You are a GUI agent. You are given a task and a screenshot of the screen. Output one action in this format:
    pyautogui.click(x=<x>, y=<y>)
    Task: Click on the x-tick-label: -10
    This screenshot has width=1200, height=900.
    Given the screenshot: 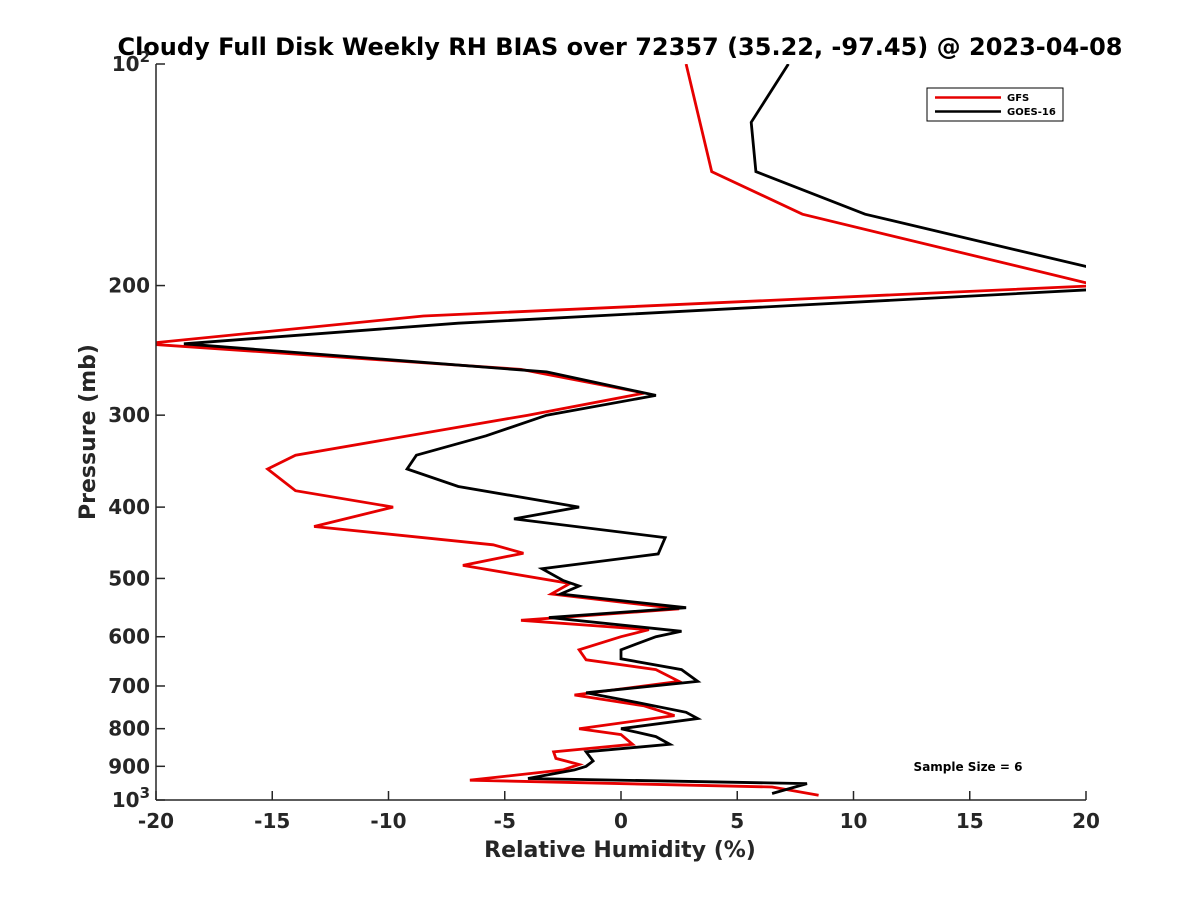 What is the action you would take?
    pyautogui.click(x=388, y=821)
    